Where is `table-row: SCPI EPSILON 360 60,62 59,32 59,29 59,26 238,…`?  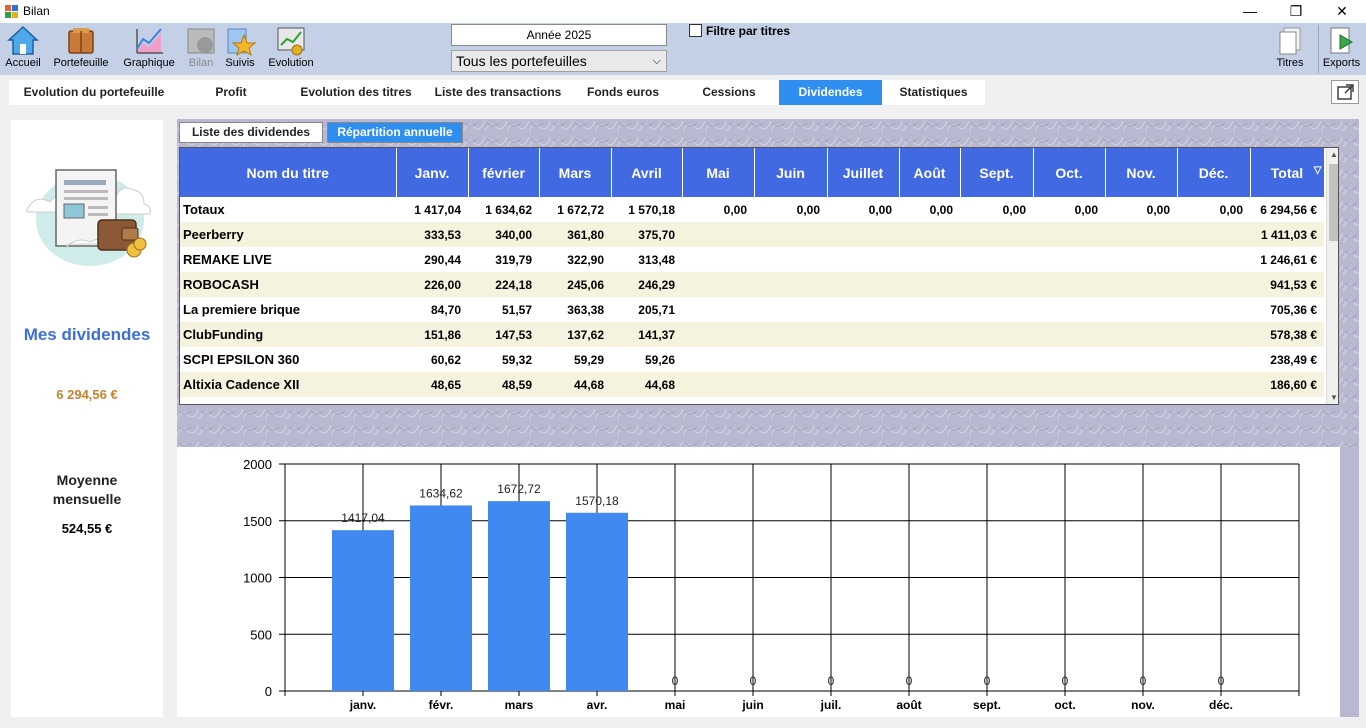 table-row: SCPI EPSILON 360 60,62 59,32 59,29 59,26 238,… is located at coordinates (752, 359).